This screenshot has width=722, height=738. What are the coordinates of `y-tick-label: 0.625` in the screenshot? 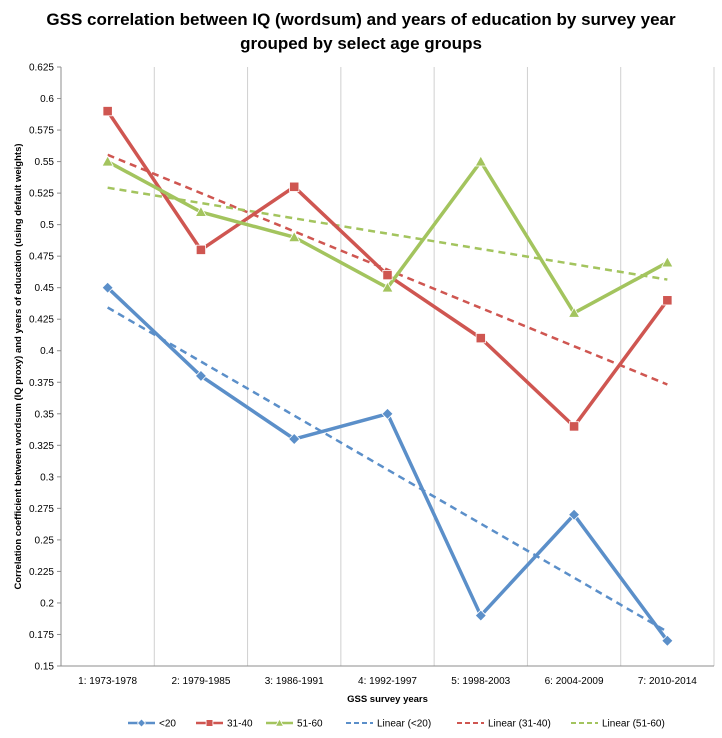 It's located at (41, 68).